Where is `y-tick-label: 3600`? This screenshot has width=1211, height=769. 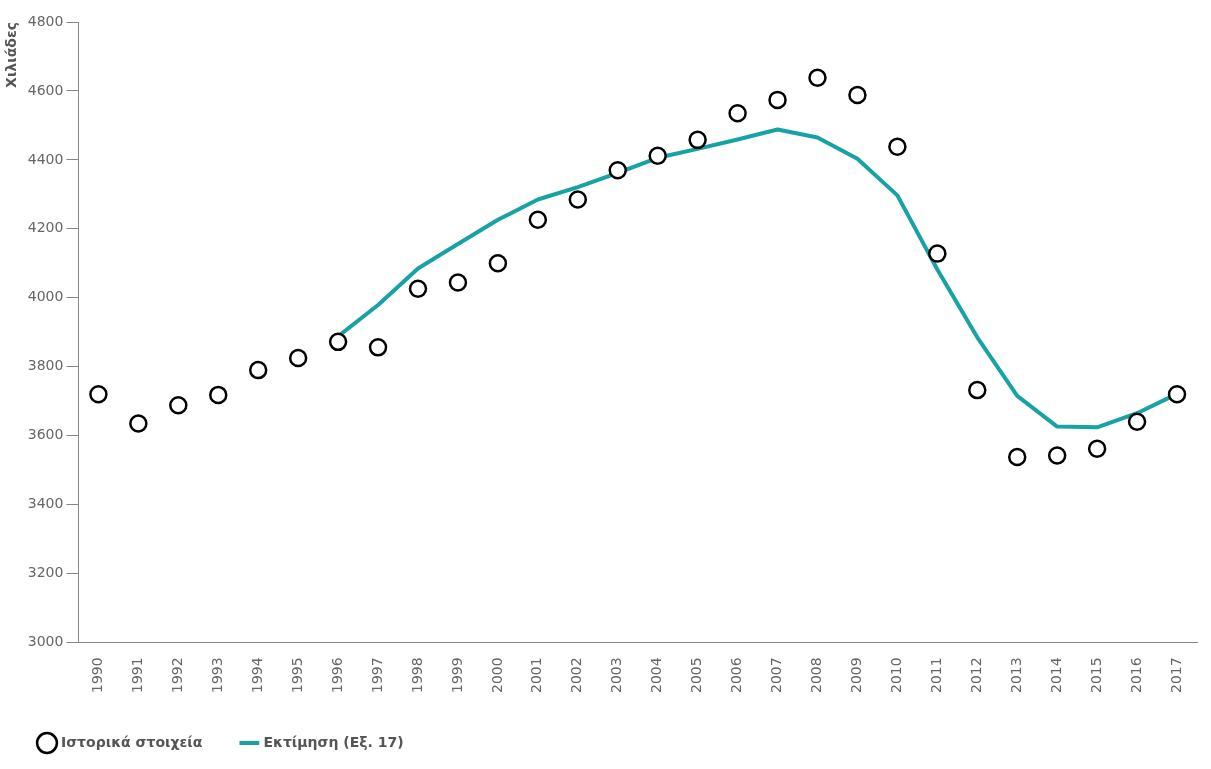
y-tick-label: 3600 is located at coordinates (45, 434).